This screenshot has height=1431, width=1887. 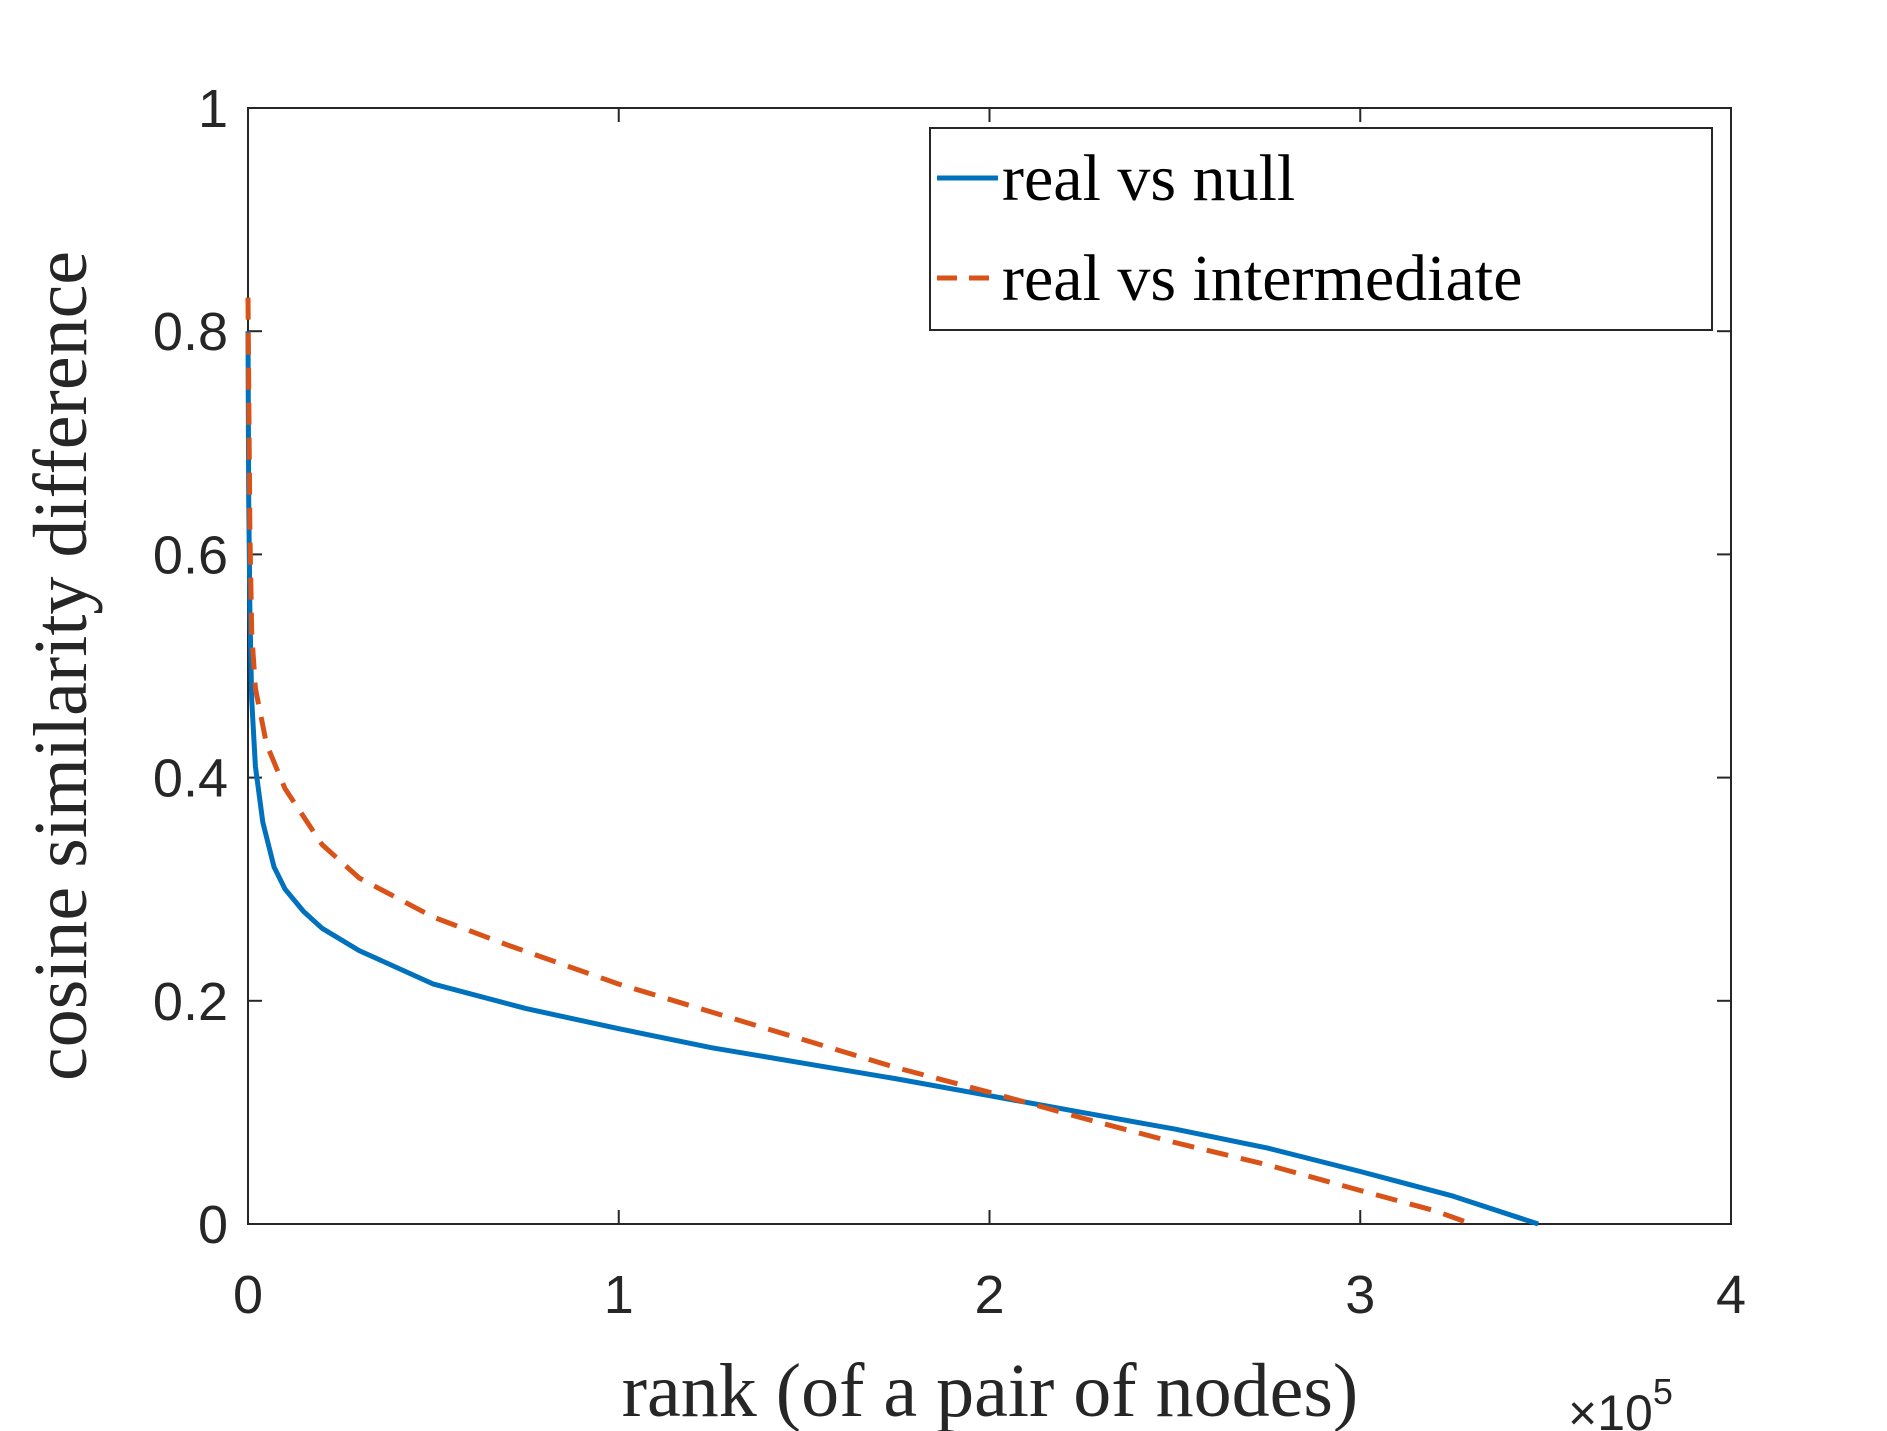 What do you see at coordinates (248, 1295) in the screenshot?
I see `x-tick-label: 0` at bounding box center [248, 1295].